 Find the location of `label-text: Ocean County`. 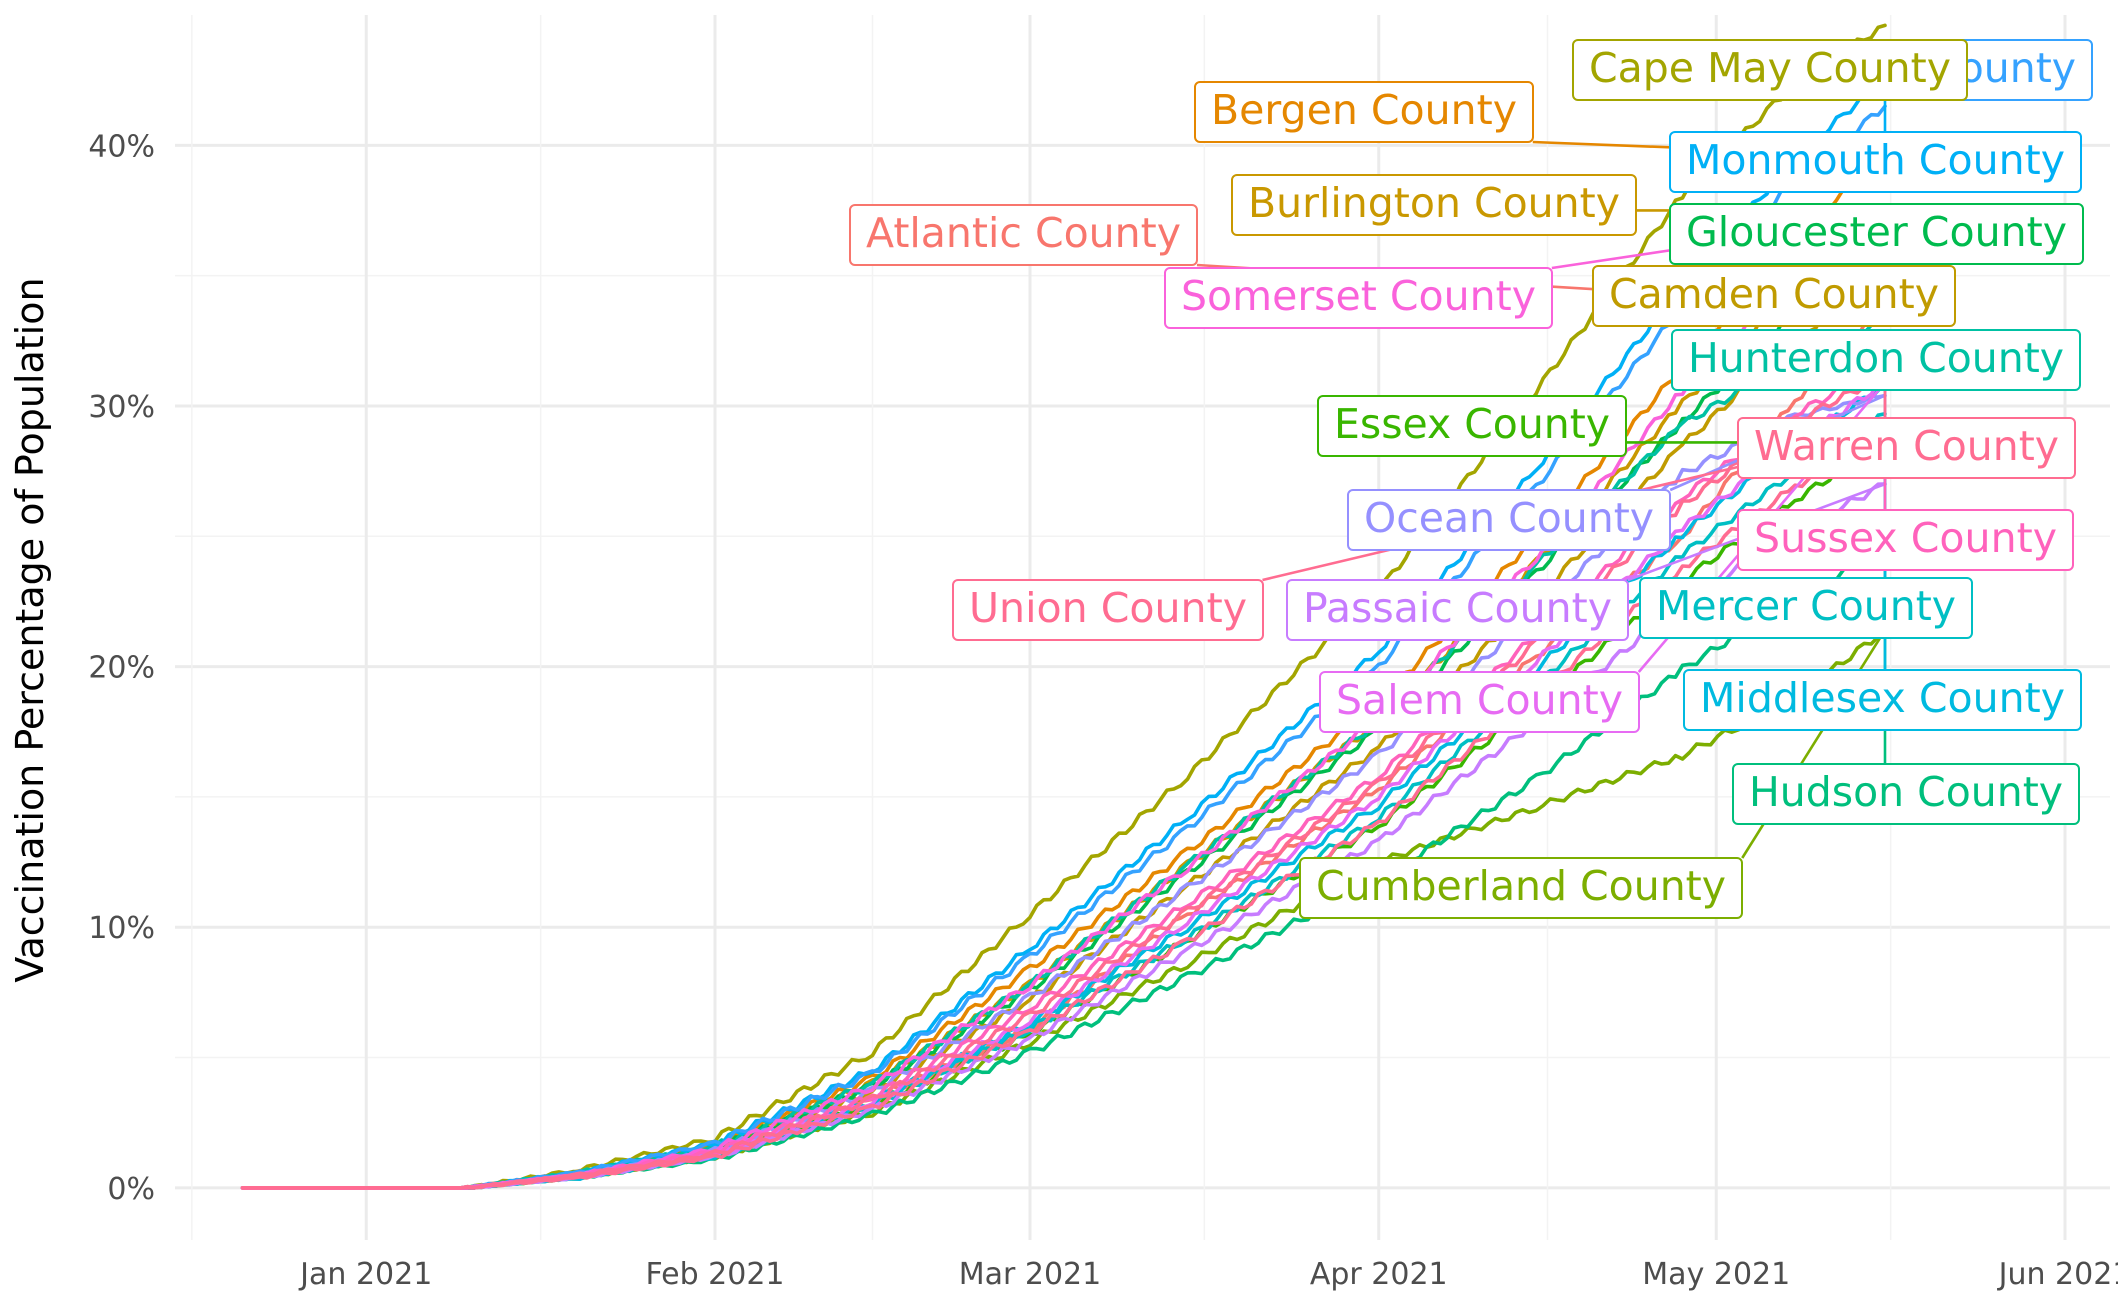

label-text: Ocean County is located at coordinates (1509, 518).